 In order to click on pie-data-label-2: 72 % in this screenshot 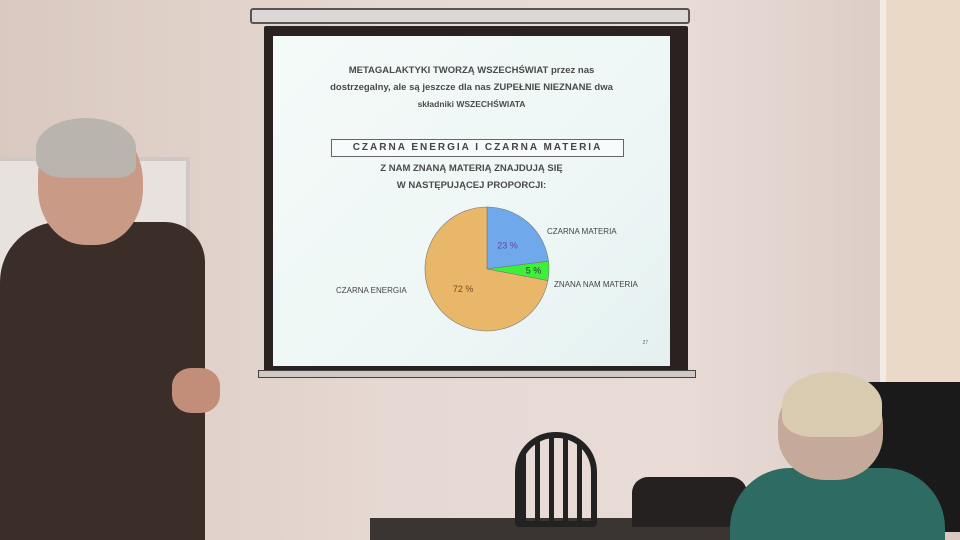, I will do `click(463, 289)`.